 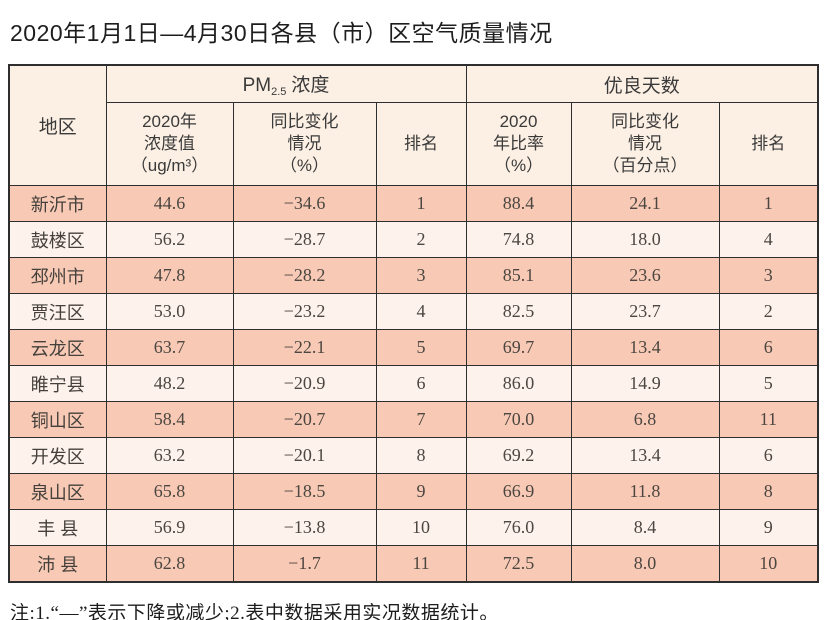 I want to click on pm25-label-subscript: 2.5, so click(x=279, y=92).